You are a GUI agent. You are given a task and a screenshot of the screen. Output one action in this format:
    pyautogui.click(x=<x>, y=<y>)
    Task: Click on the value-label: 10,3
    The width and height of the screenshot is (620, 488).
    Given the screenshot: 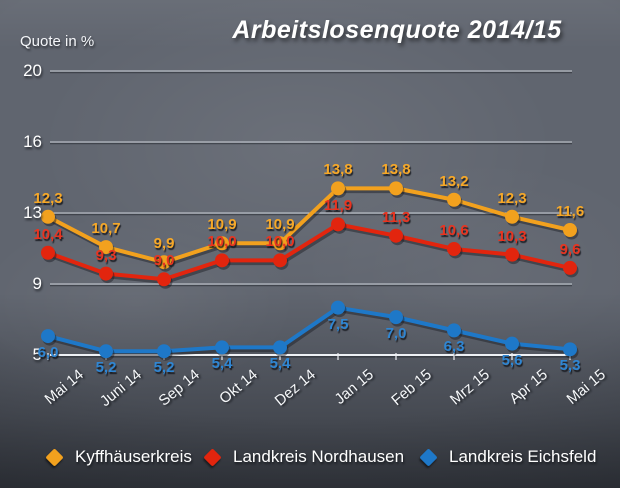 What is the action you would take?
    pyautogui.click(x=512, y=236)
    